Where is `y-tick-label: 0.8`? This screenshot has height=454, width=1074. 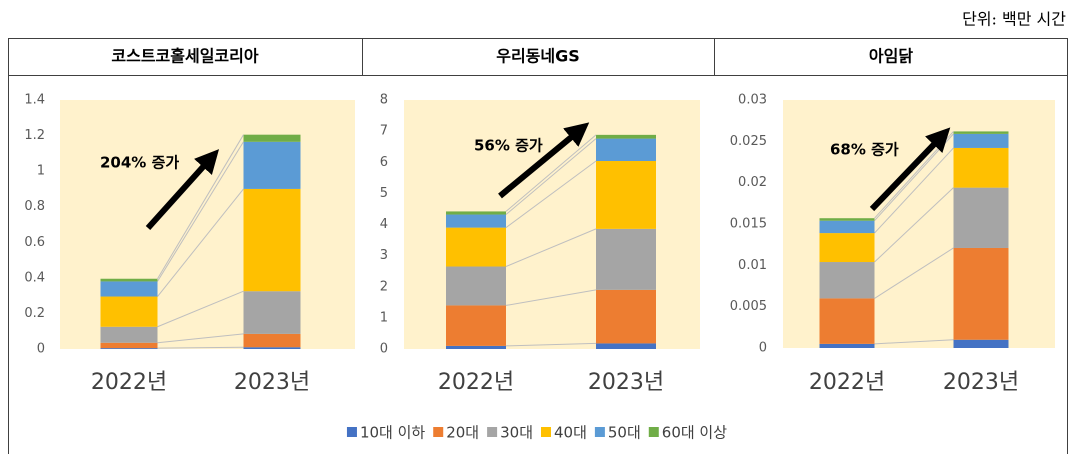
y-tick-label: 0.8 is located at coordinates (34, 206).